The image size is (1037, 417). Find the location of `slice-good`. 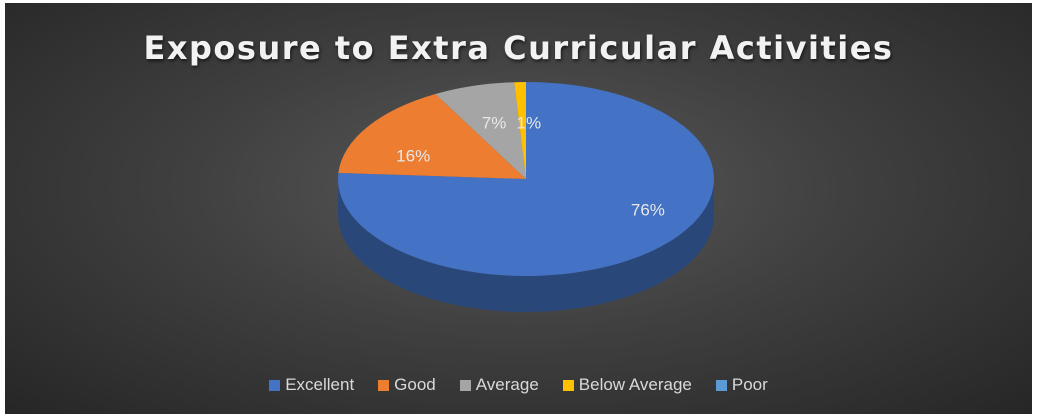

slice-good is located at coordinates (432, 136).